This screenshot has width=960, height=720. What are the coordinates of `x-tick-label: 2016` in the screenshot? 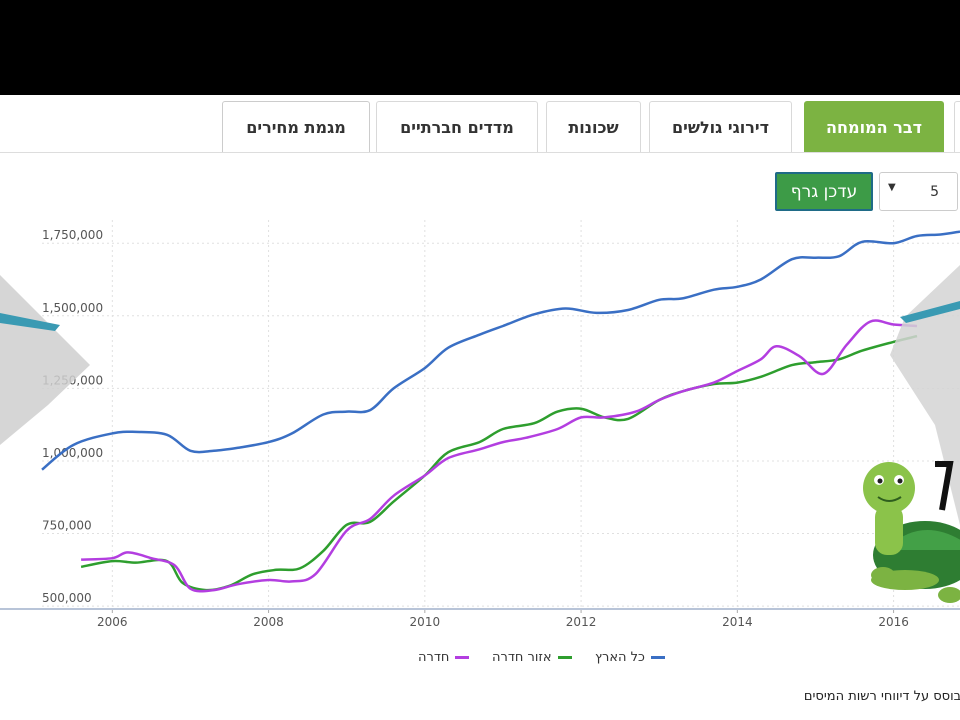 It's located at (893, 622).